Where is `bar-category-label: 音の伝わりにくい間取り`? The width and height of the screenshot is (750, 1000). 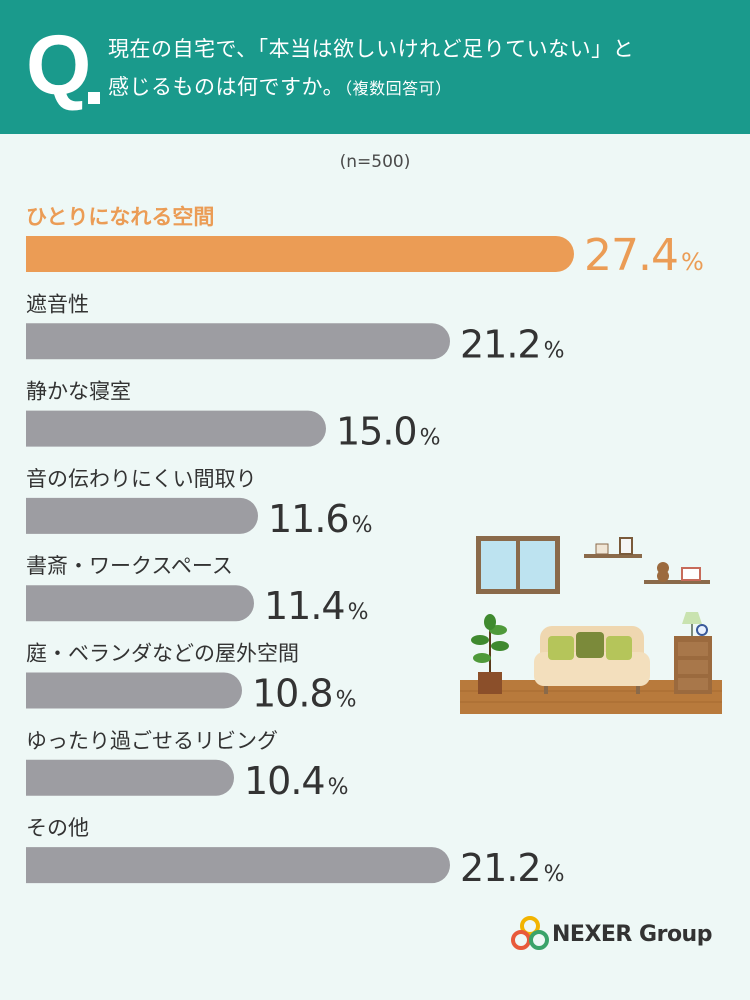 bar-category-label: 音の伝わりにくい間取り is located at coordinates (141, 479).